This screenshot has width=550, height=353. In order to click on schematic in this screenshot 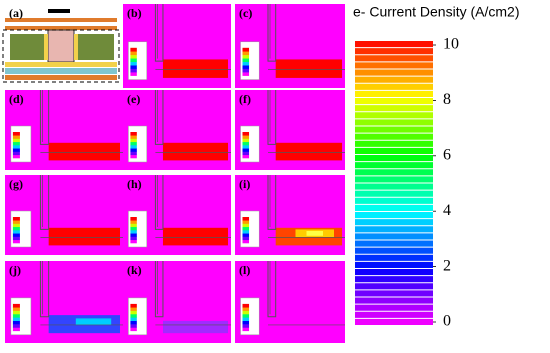, I will do `click(61, 46)`.